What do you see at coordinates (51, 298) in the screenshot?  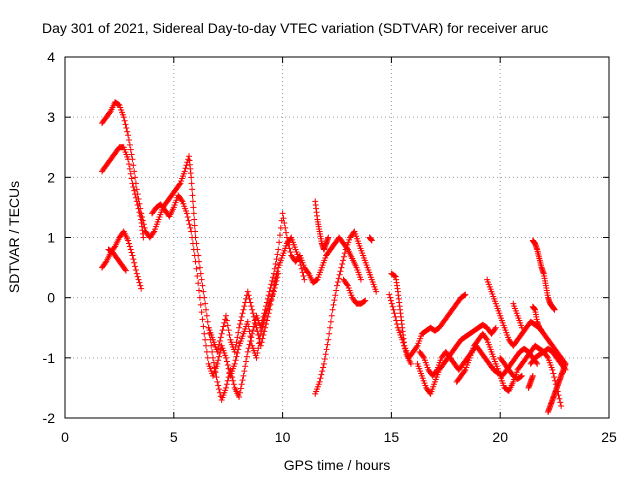 I see `y-tick-label: 0` at bounding box center [51, 298].